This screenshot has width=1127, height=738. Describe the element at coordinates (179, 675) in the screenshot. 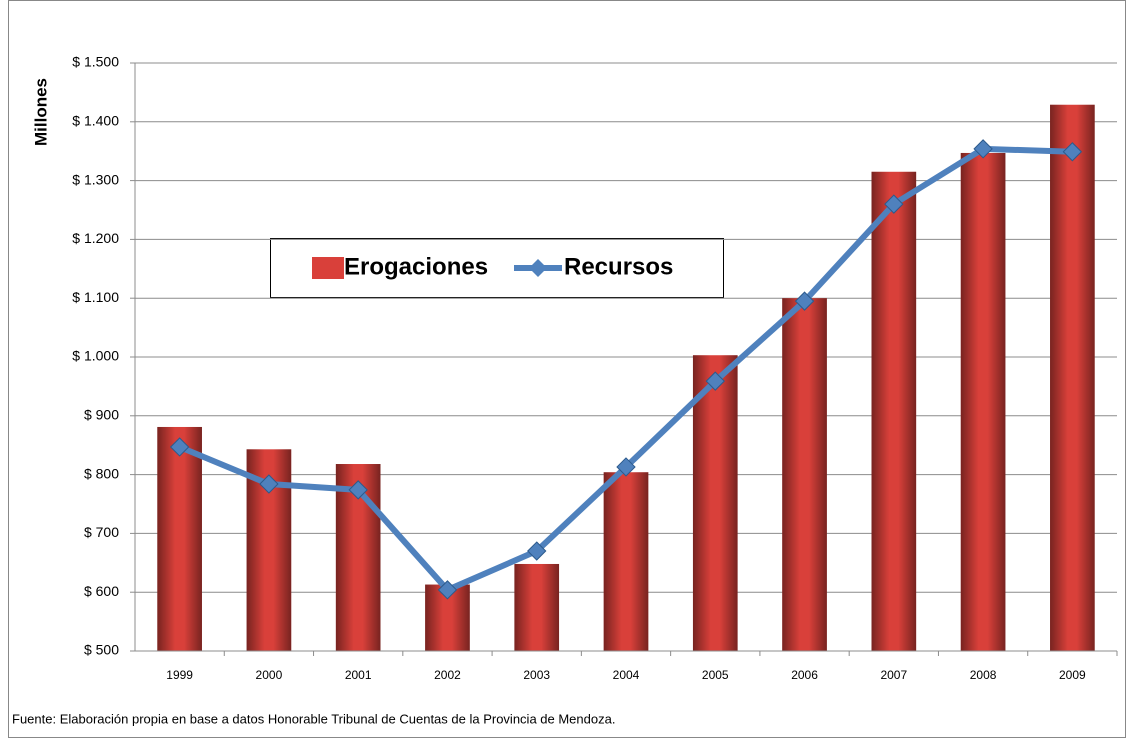

I see `x-tick-label: 1999` at that location.